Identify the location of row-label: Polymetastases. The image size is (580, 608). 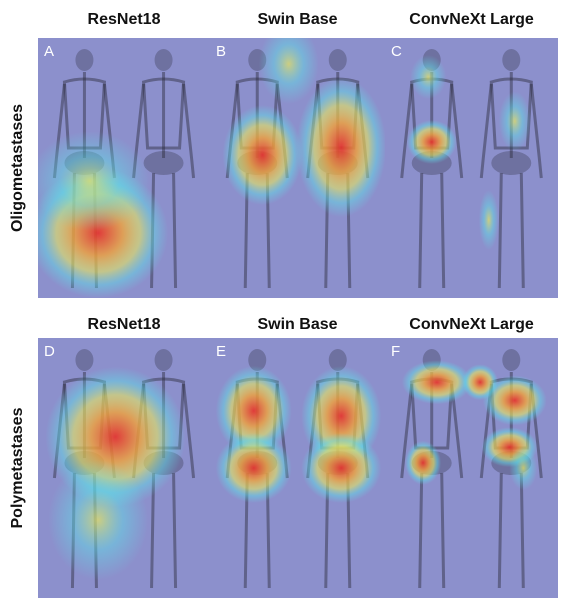
(17, 467).